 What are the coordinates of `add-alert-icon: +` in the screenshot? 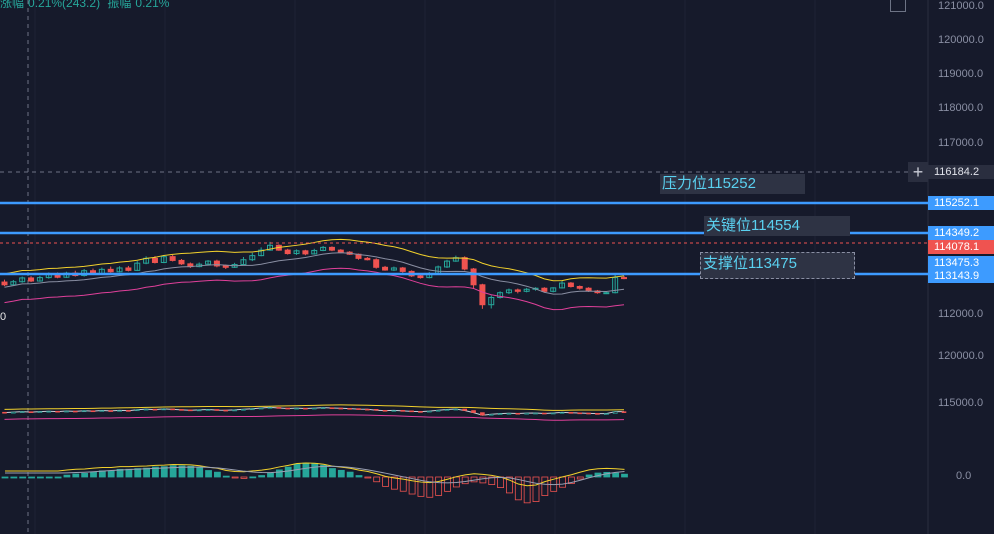 It's located at (918, 172).